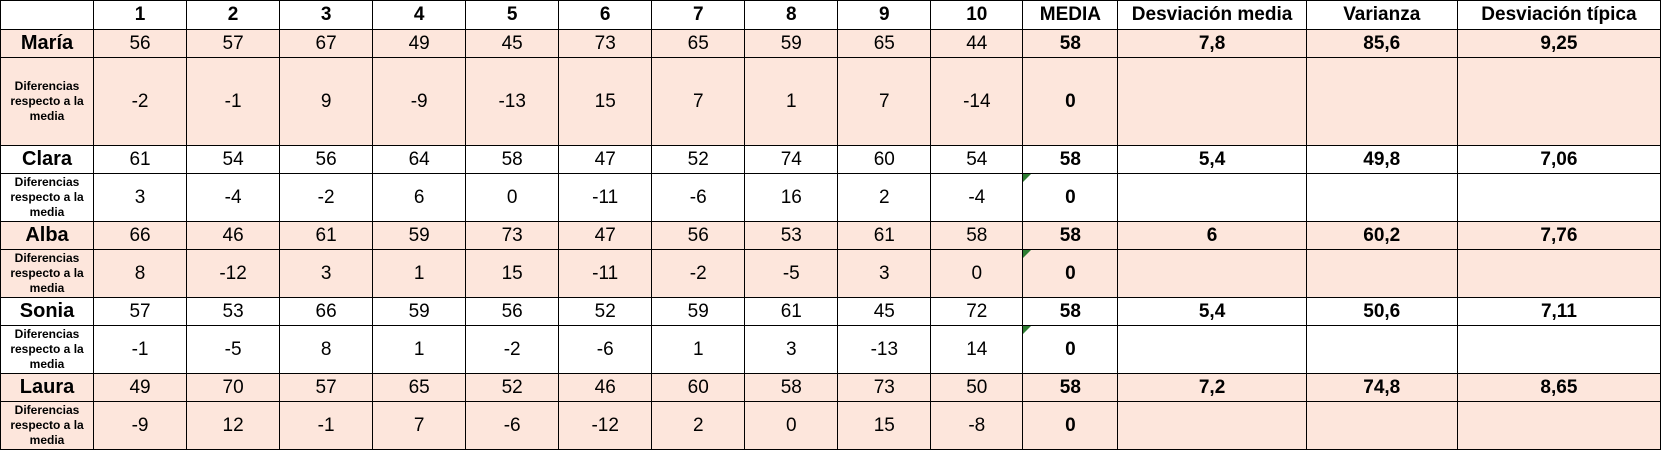 This screenshot has height=473, width=1661. What do you see at coordinates (977, 43) in the screenshot?
I see `score-cell: 44` at bounding box center [977, 43].